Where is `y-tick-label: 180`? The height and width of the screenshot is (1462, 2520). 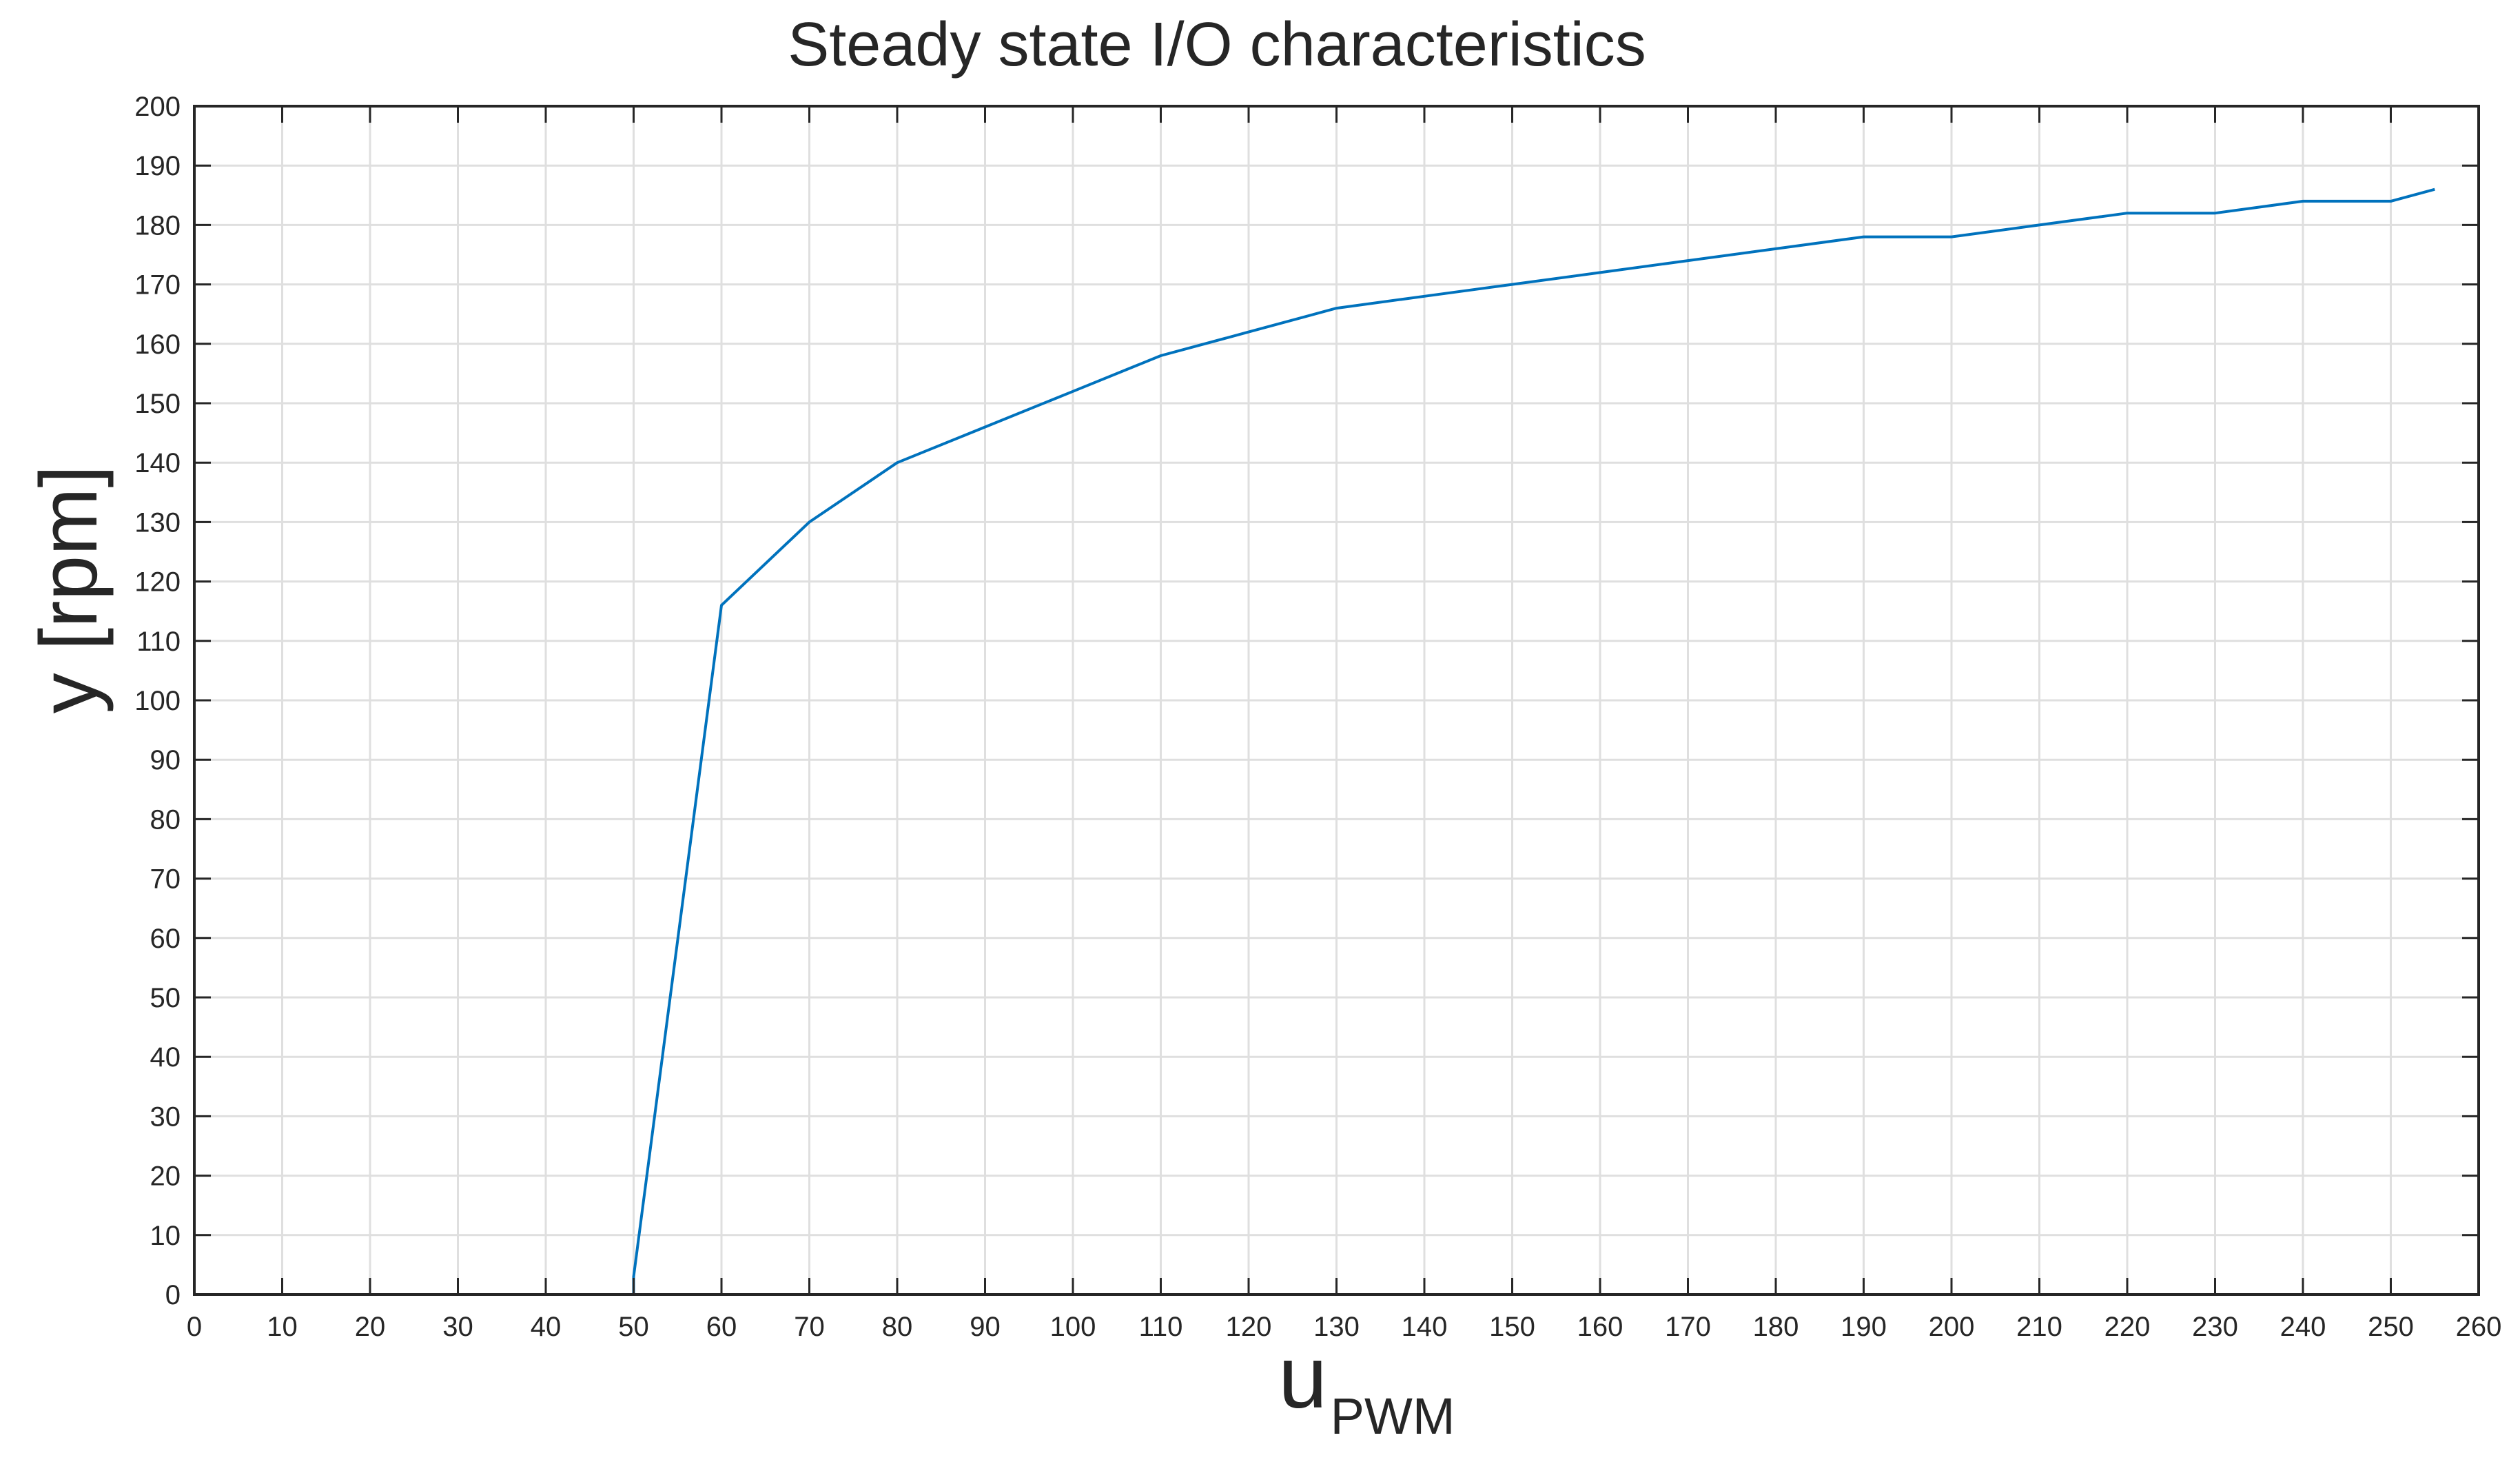 y-tick-label: 180 is located at coordinates (157, 225).